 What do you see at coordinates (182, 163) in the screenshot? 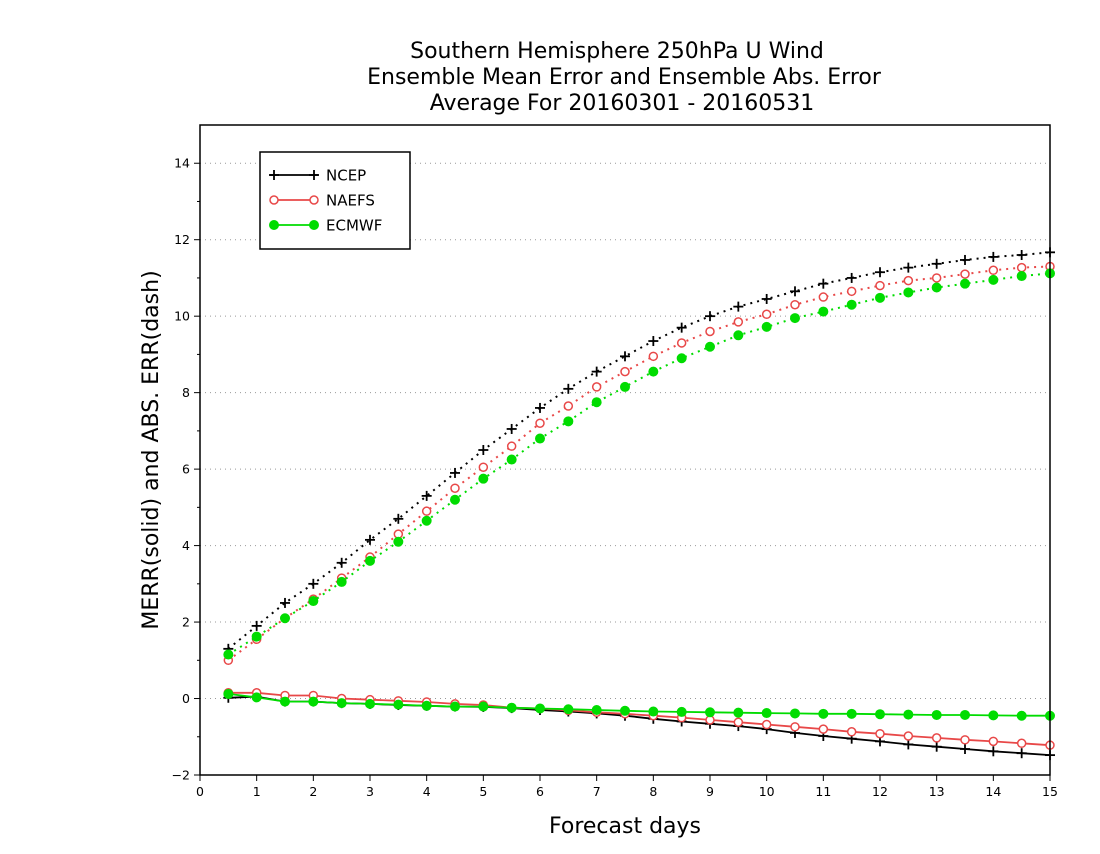
I see `y-tick-label: 14` at bounding box center [182, 163].